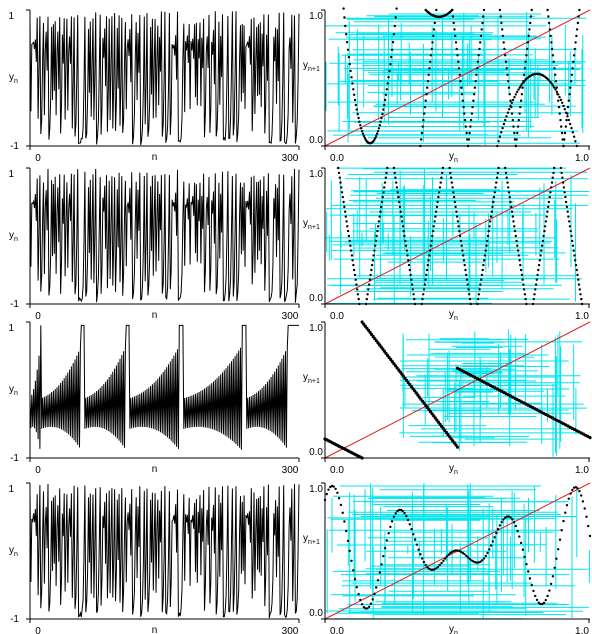 This screenshot has width=592, height=634. What do you see at coordinates (11, 489) in the screenshot?
I see `y-tick-label-top: 1` at bounding box center [11, 489].